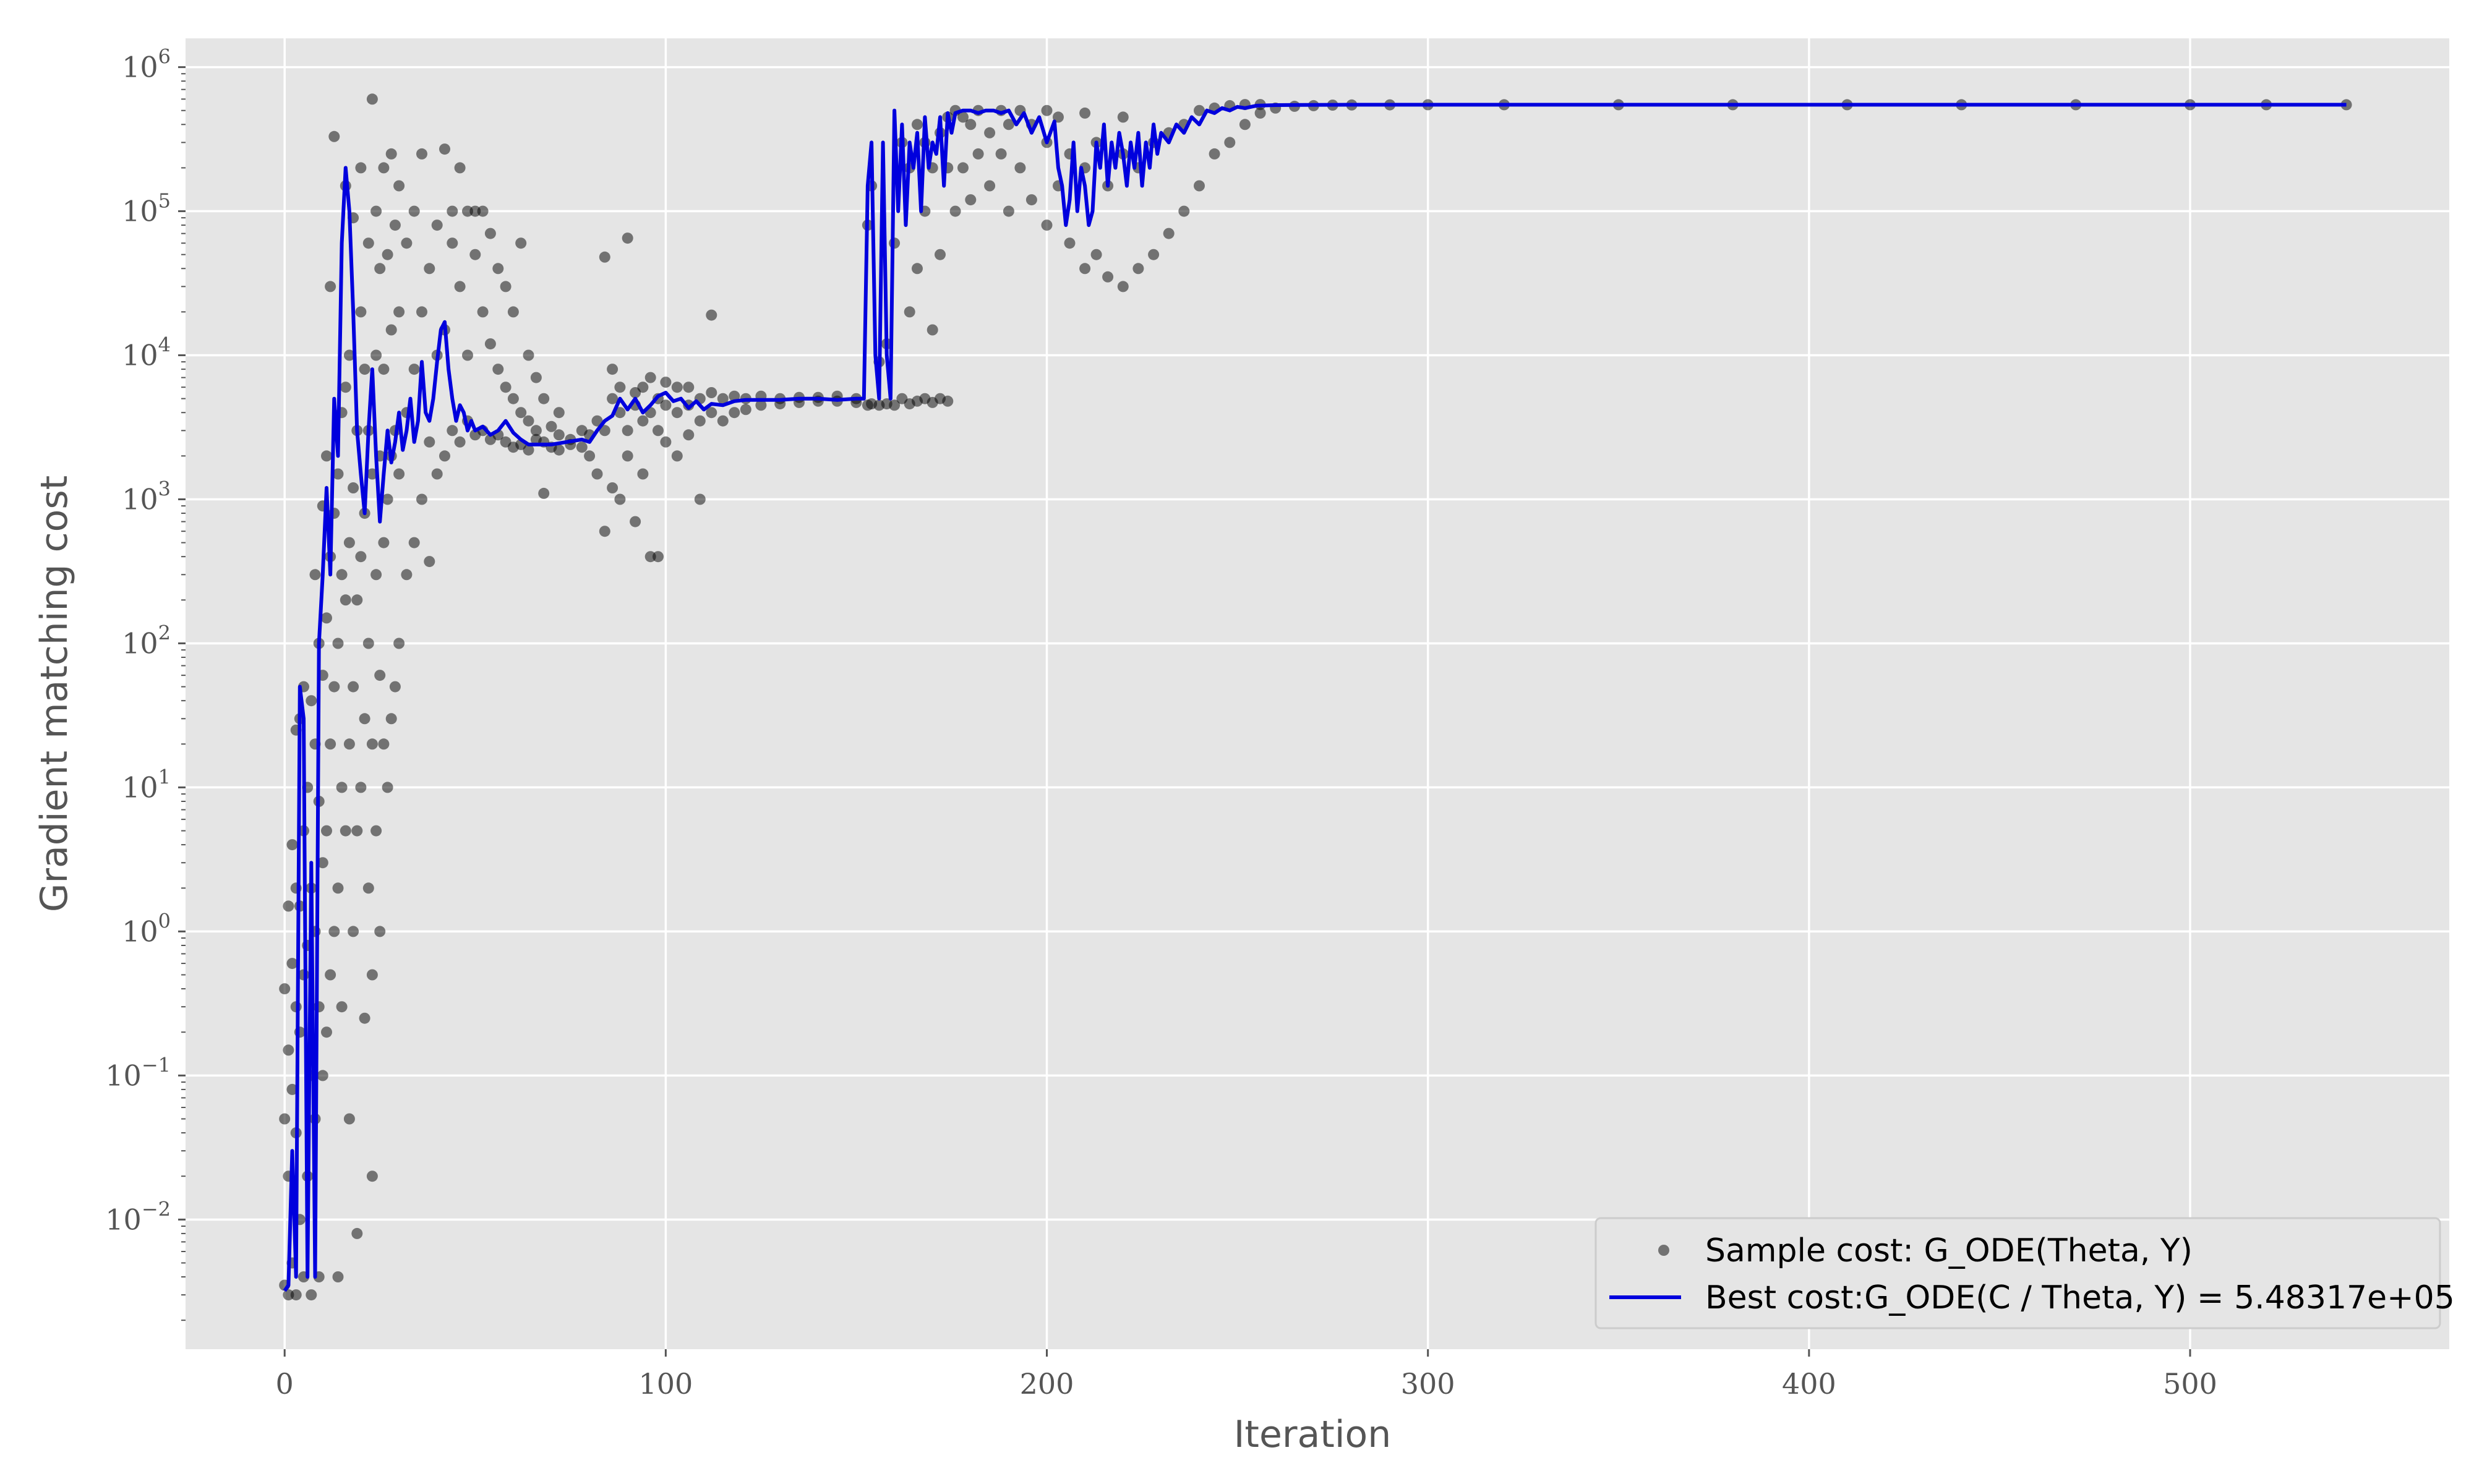 The image size is (2474, 1484). What do you see at coordinates (146, 928) in the screenshot?
I see `y-tick-label: 10⁰` at bounding box center [146, 928].